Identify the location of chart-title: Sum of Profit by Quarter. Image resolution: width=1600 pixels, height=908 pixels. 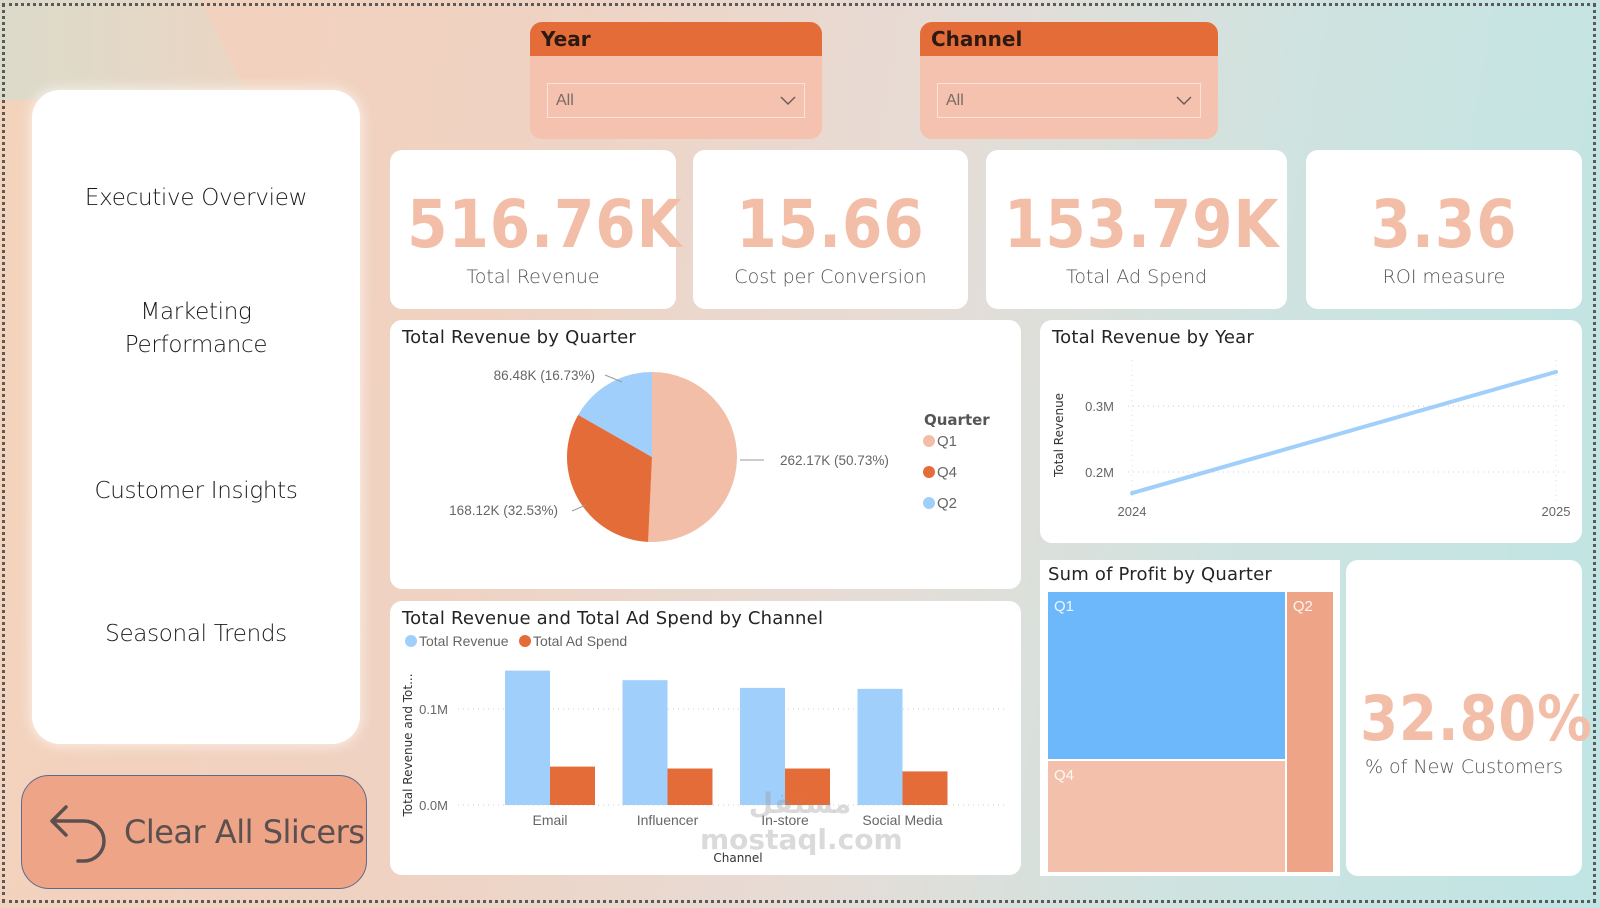
(1160, 574).